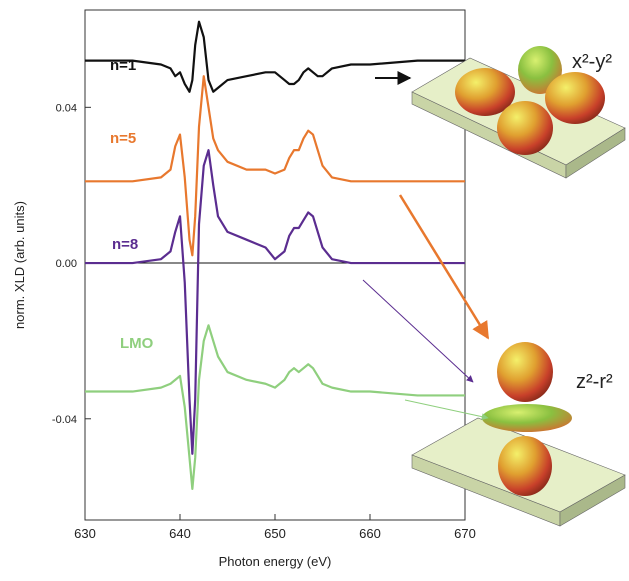  What do you see at coordinates (123, 138) in the screenshot?
I see `series-label: n=5` at bounding box center [123, 138].